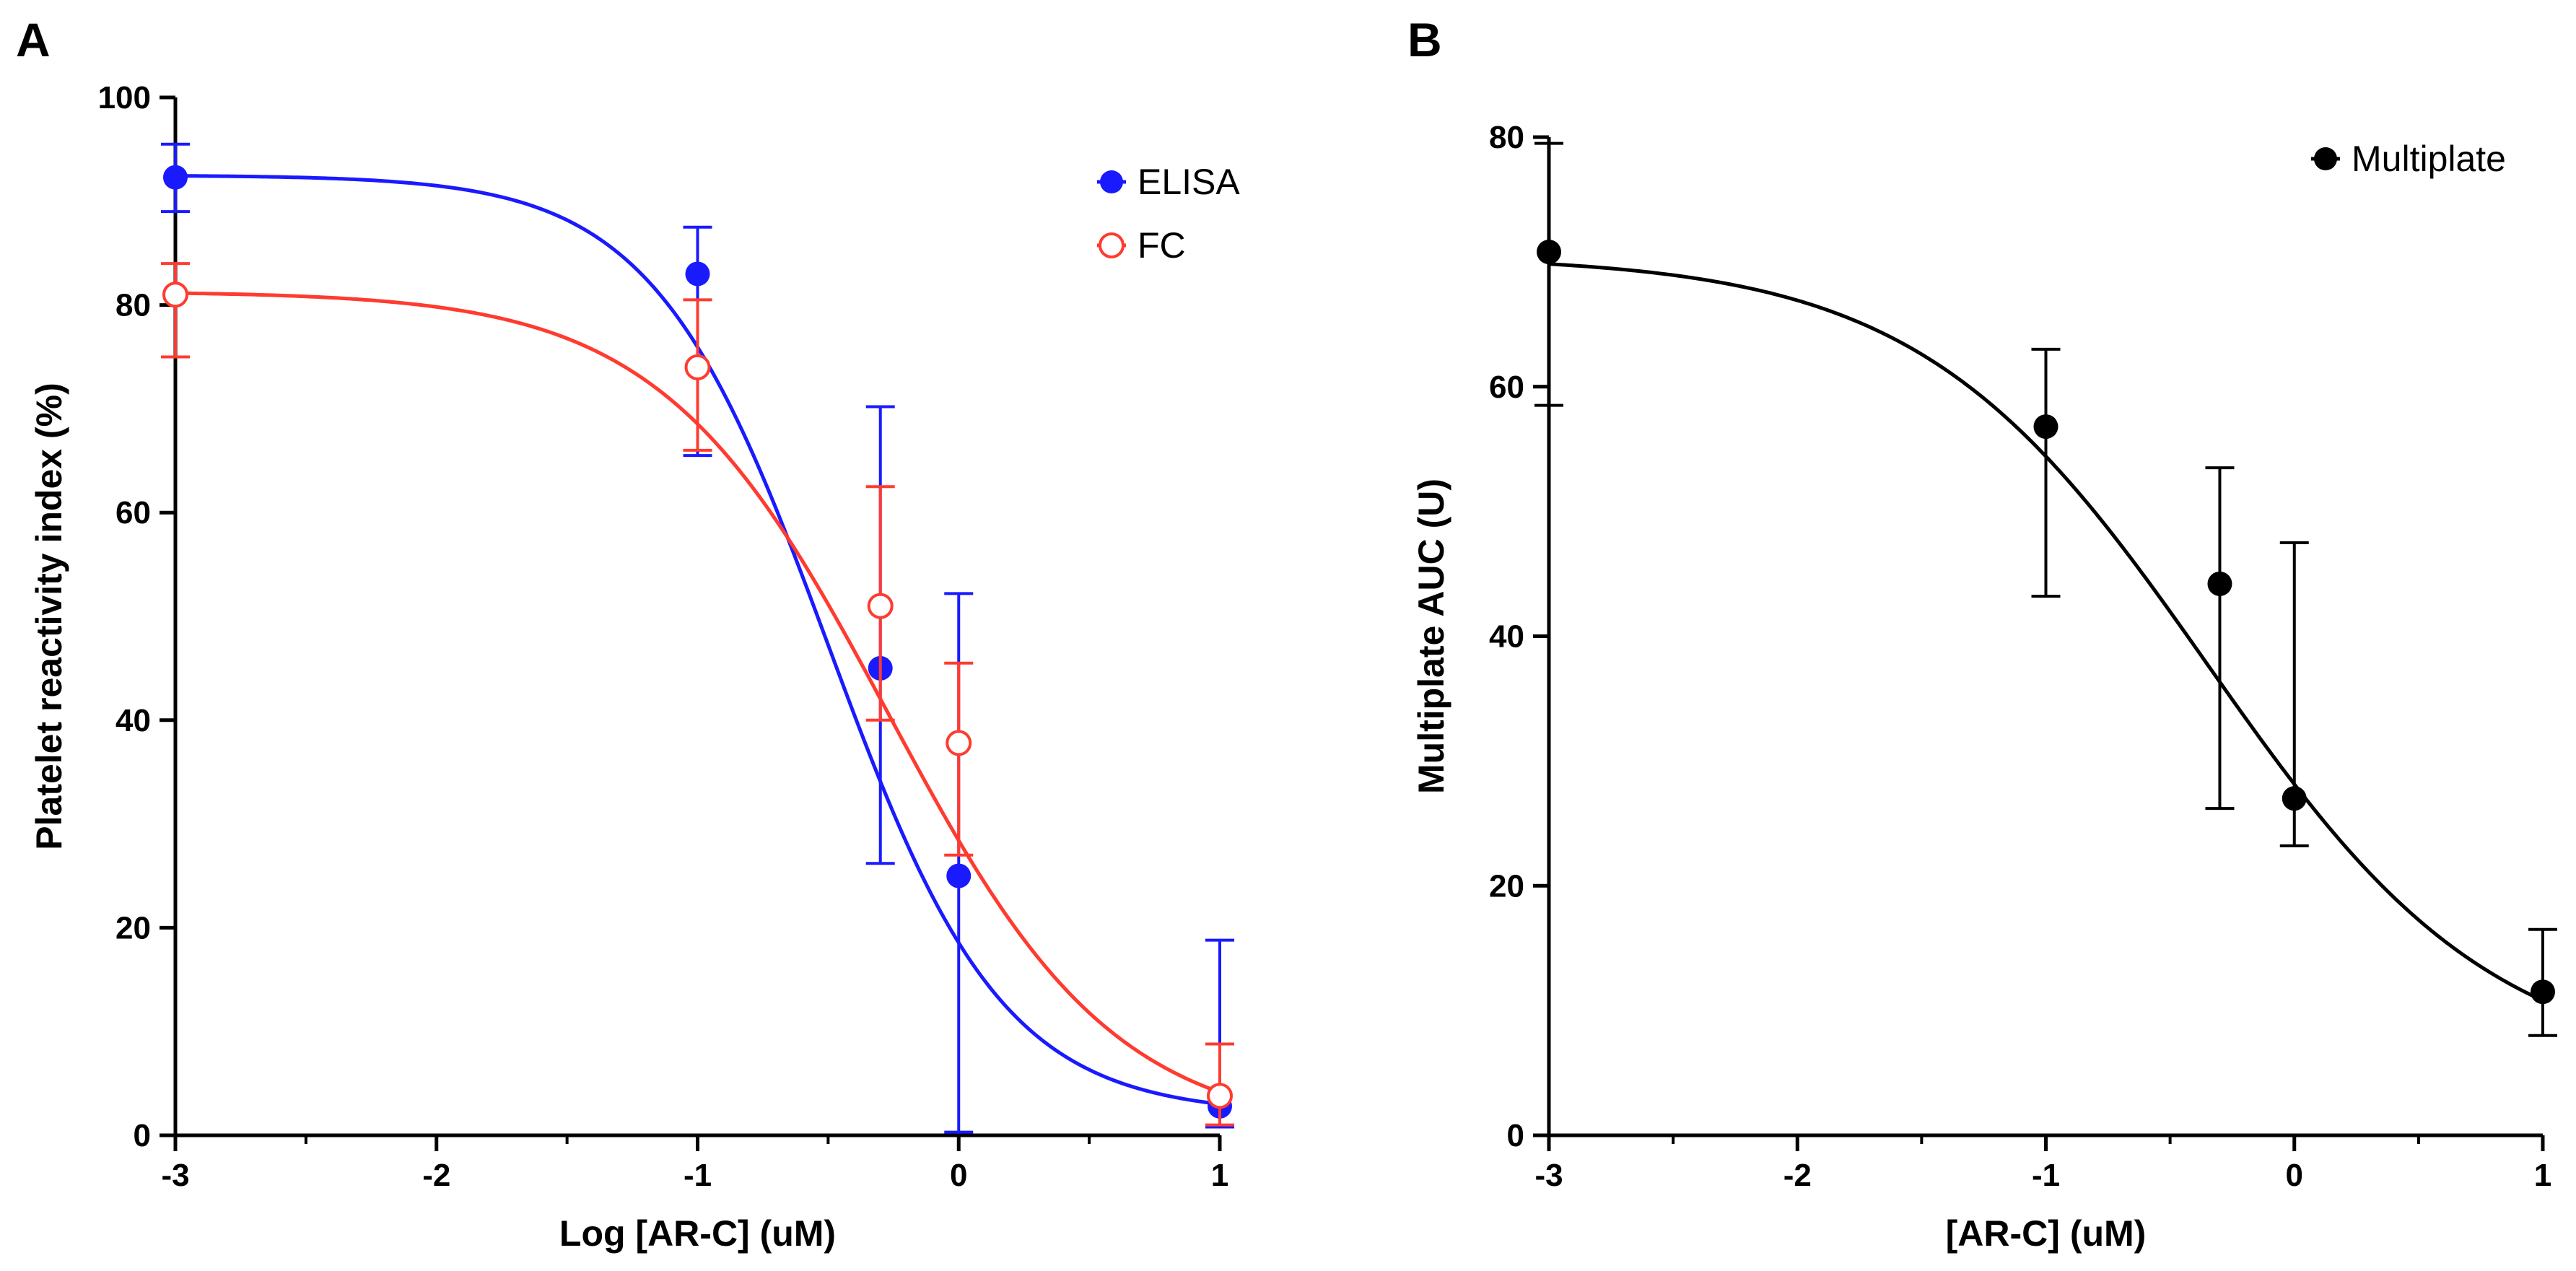 This screenshot has height=1271, width=2576. What do you see at coordinates (1162, 245) in the screenshot?
I see `legend-label: FC` at bounding box center [1162, 245].